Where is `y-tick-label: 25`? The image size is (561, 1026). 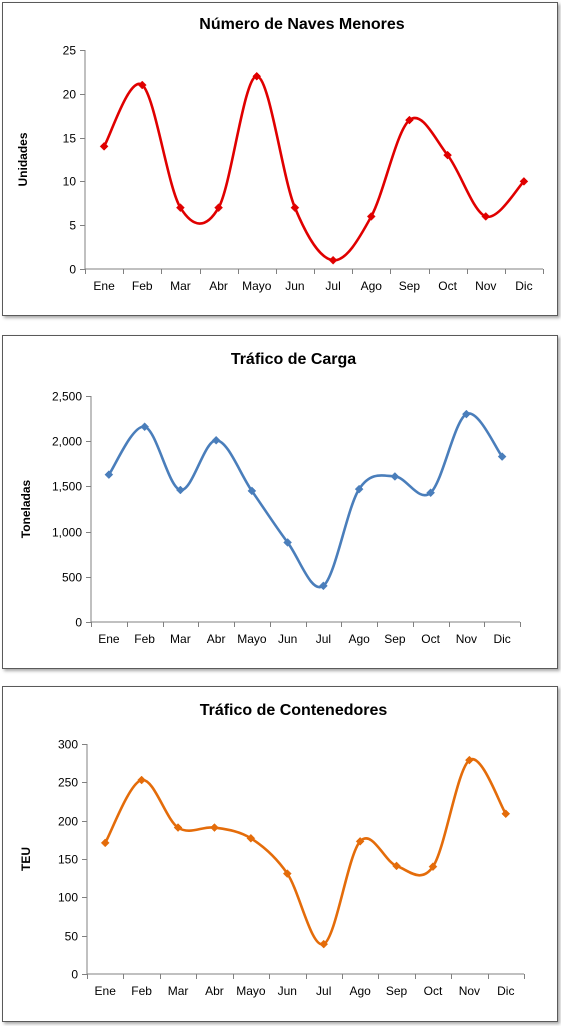
y-tick-label: 25 is located at coordinates (70, 51).